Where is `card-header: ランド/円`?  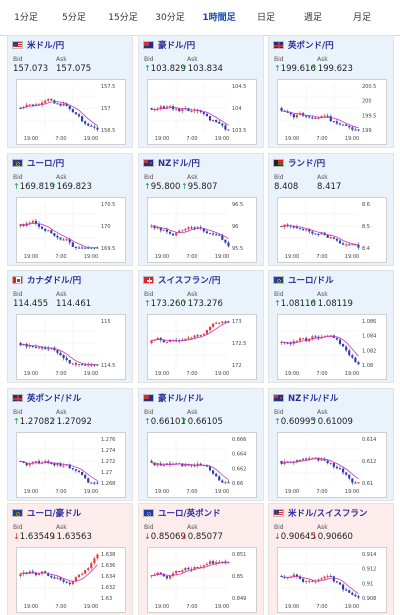
card-header: ランド/円 is located at coordinates (331, 163).